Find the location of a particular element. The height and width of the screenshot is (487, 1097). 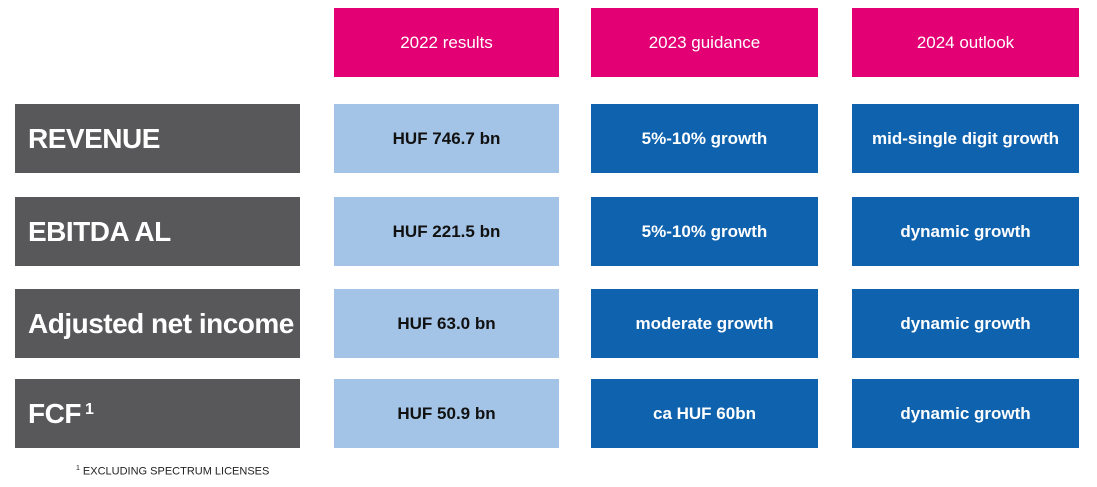

row-label-text: EBITDA AL is located at coordinates (99, 231).